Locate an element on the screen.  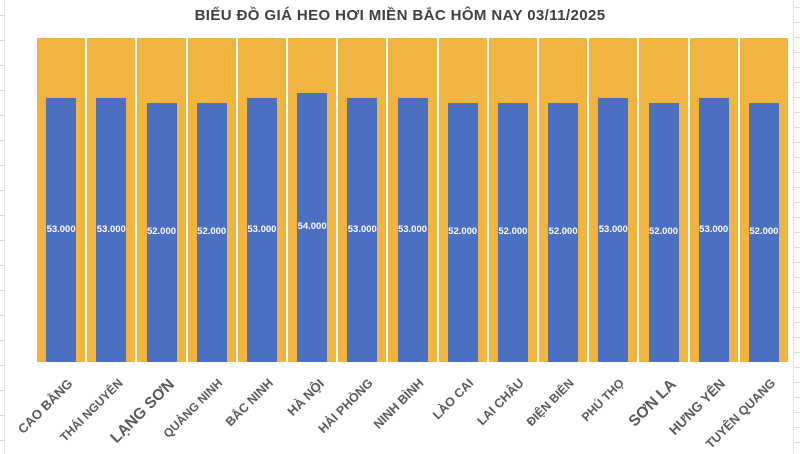
category-label: PHÚ THỌ is located at coordinates (603, 400).